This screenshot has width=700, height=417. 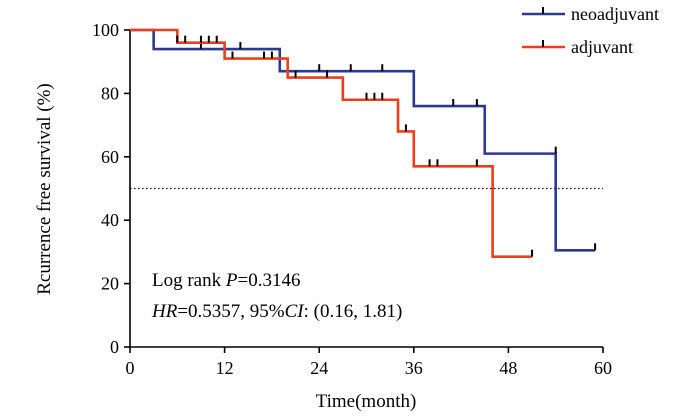 What do you see at coordinates (110, 93) in the screenshot?
I see `y-tick-label: 80` at bounding box center [110, 93].